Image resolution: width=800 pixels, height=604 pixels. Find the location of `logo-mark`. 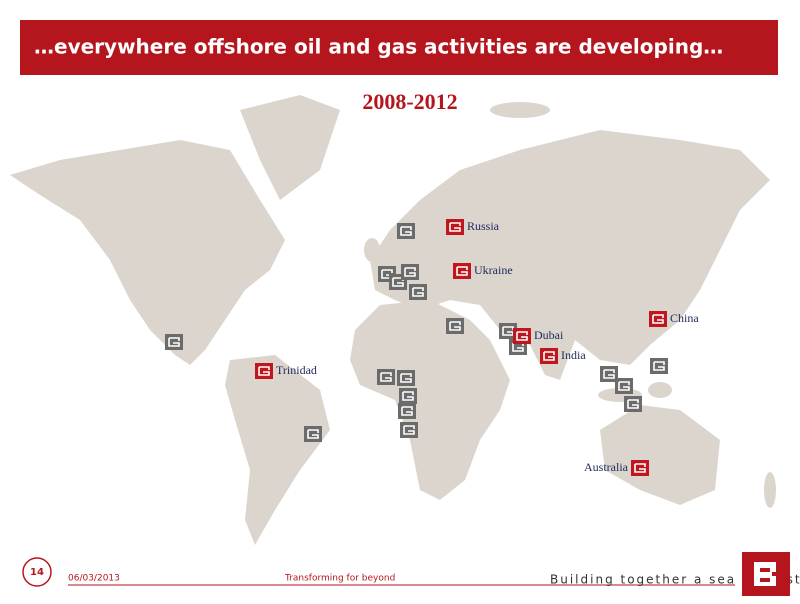

logo-mark is located at coordinates (765, 574).